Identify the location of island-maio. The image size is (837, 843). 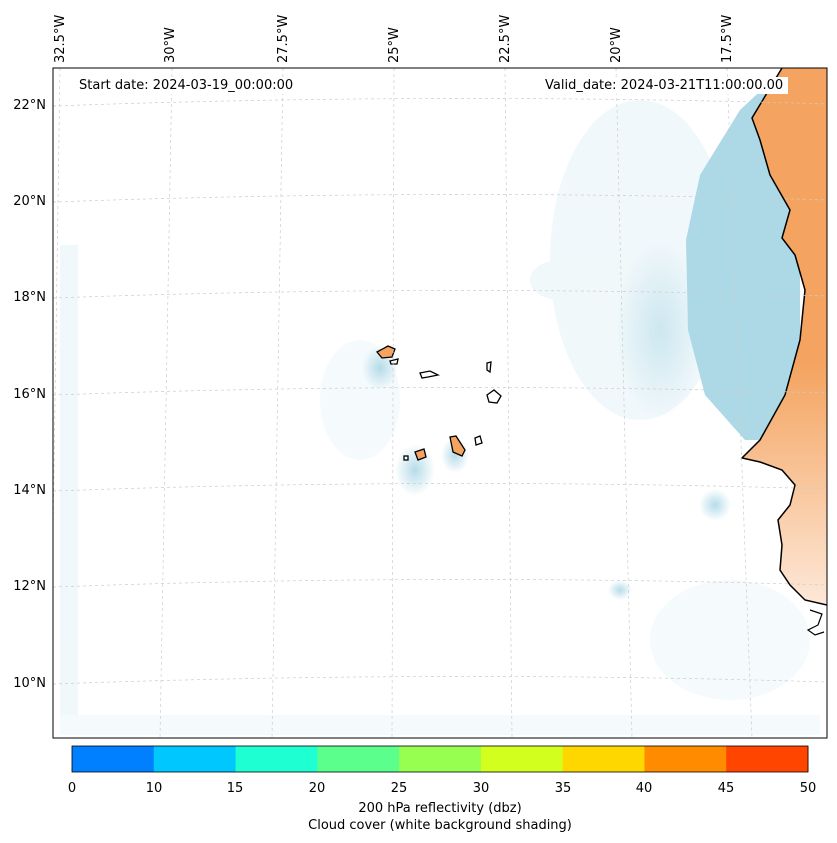
(478, 440).